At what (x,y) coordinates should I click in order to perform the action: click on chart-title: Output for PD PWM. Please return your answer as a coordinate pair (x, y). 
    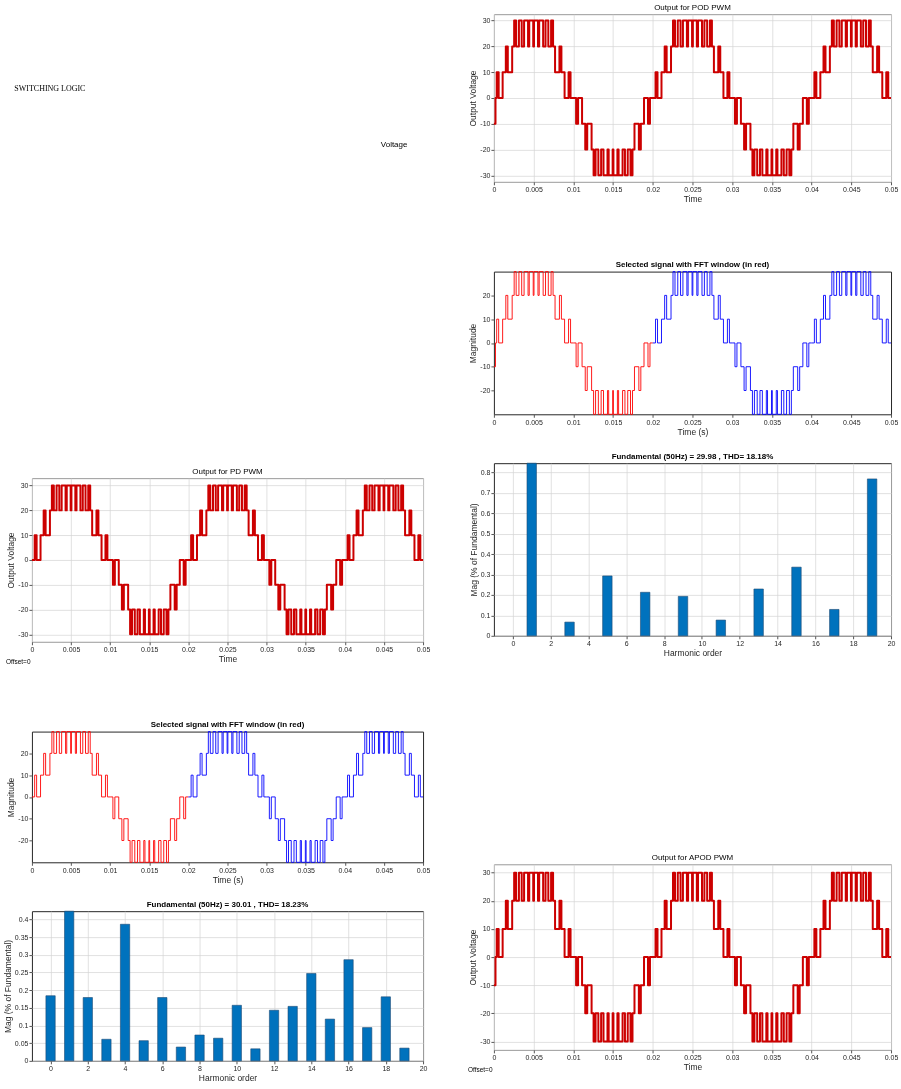
    Looking at the image, I should click on (227, 472).